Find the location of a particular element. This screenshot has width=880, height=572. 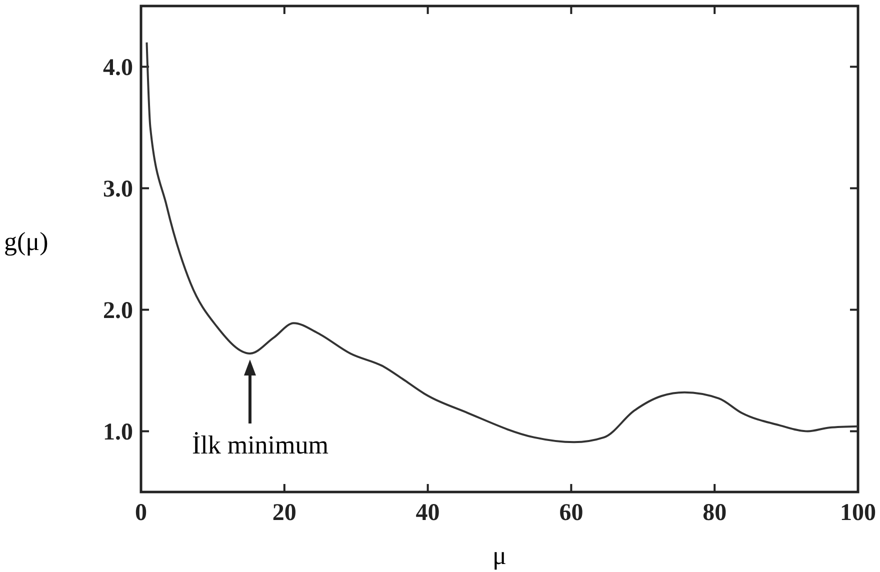

y-axis-title: g(μ) is located at coordinates (26, 241).